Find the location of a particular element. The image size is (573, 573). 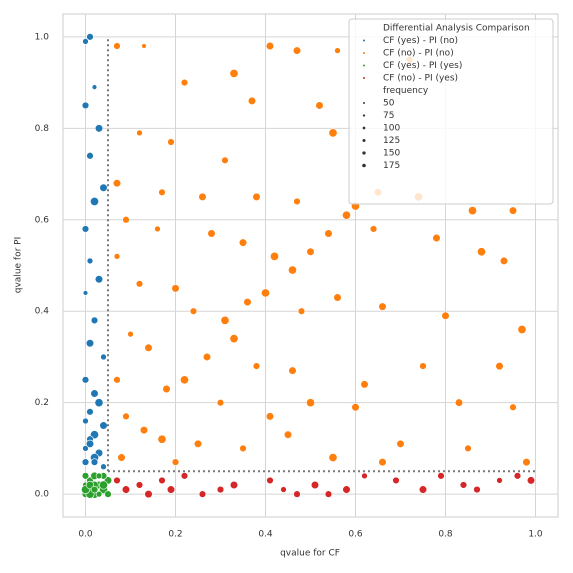

legend-size-label: 175 is located at coordinates (391, 166).